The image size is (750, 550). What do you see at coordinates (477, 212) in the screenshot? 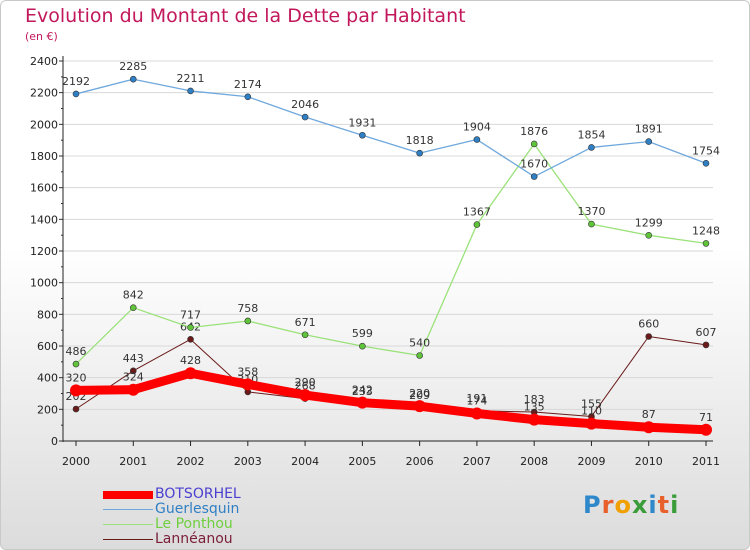
I see `data-label-le-ponthou: 1367` at bounding box center [477, 212].